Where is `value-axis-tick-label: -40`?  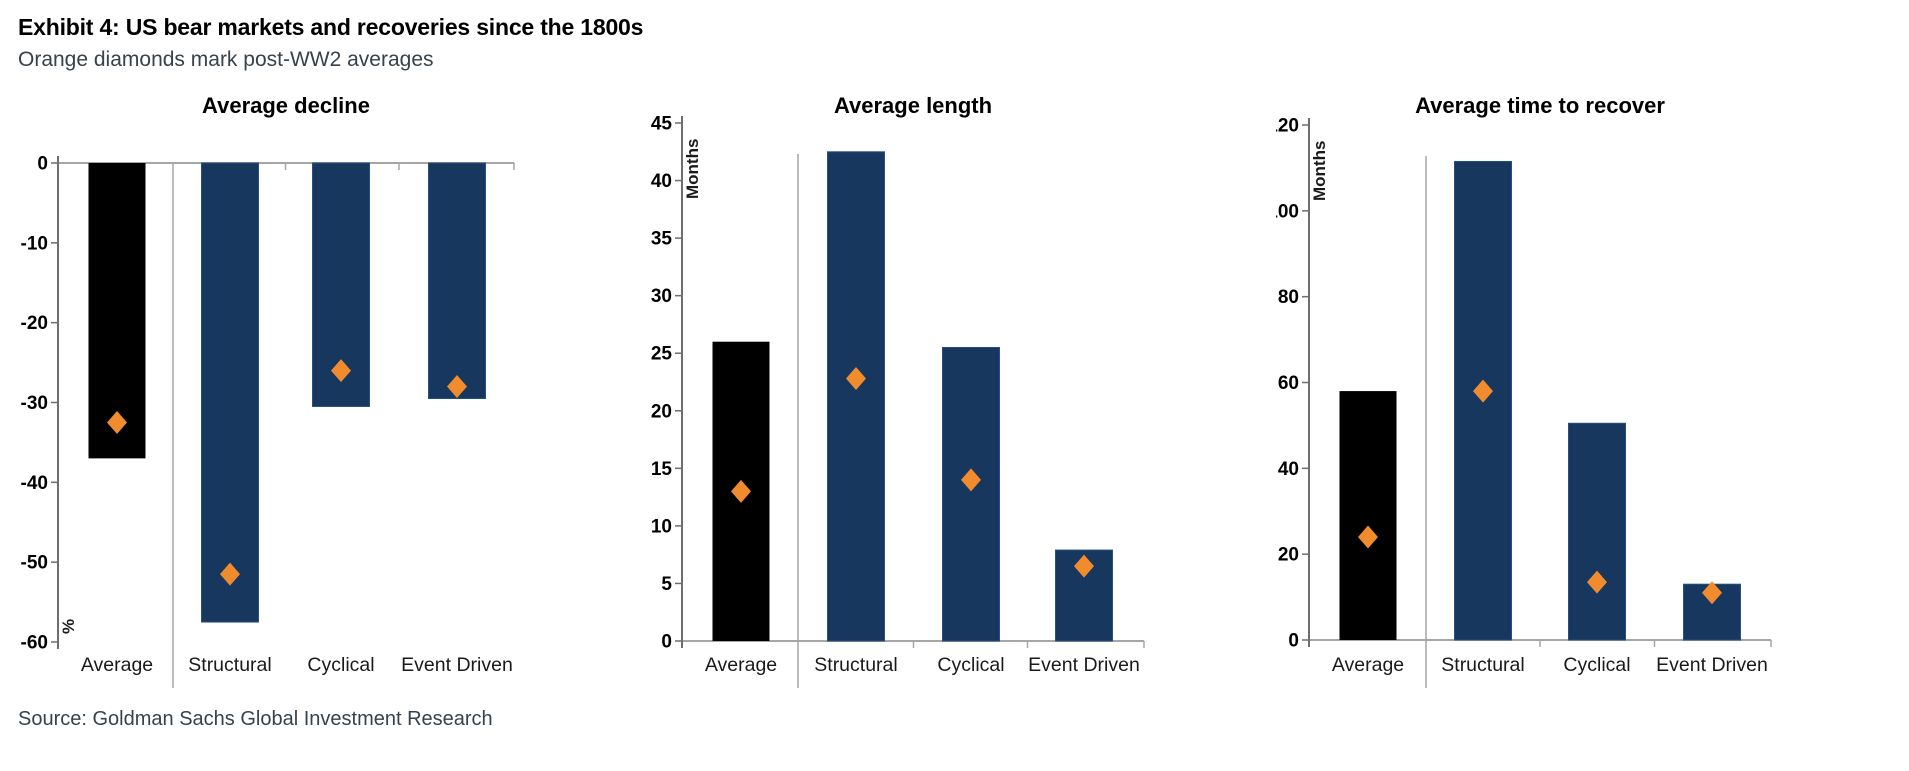 value-axis-tick-label: -40 is located at coordinates (34, 483).